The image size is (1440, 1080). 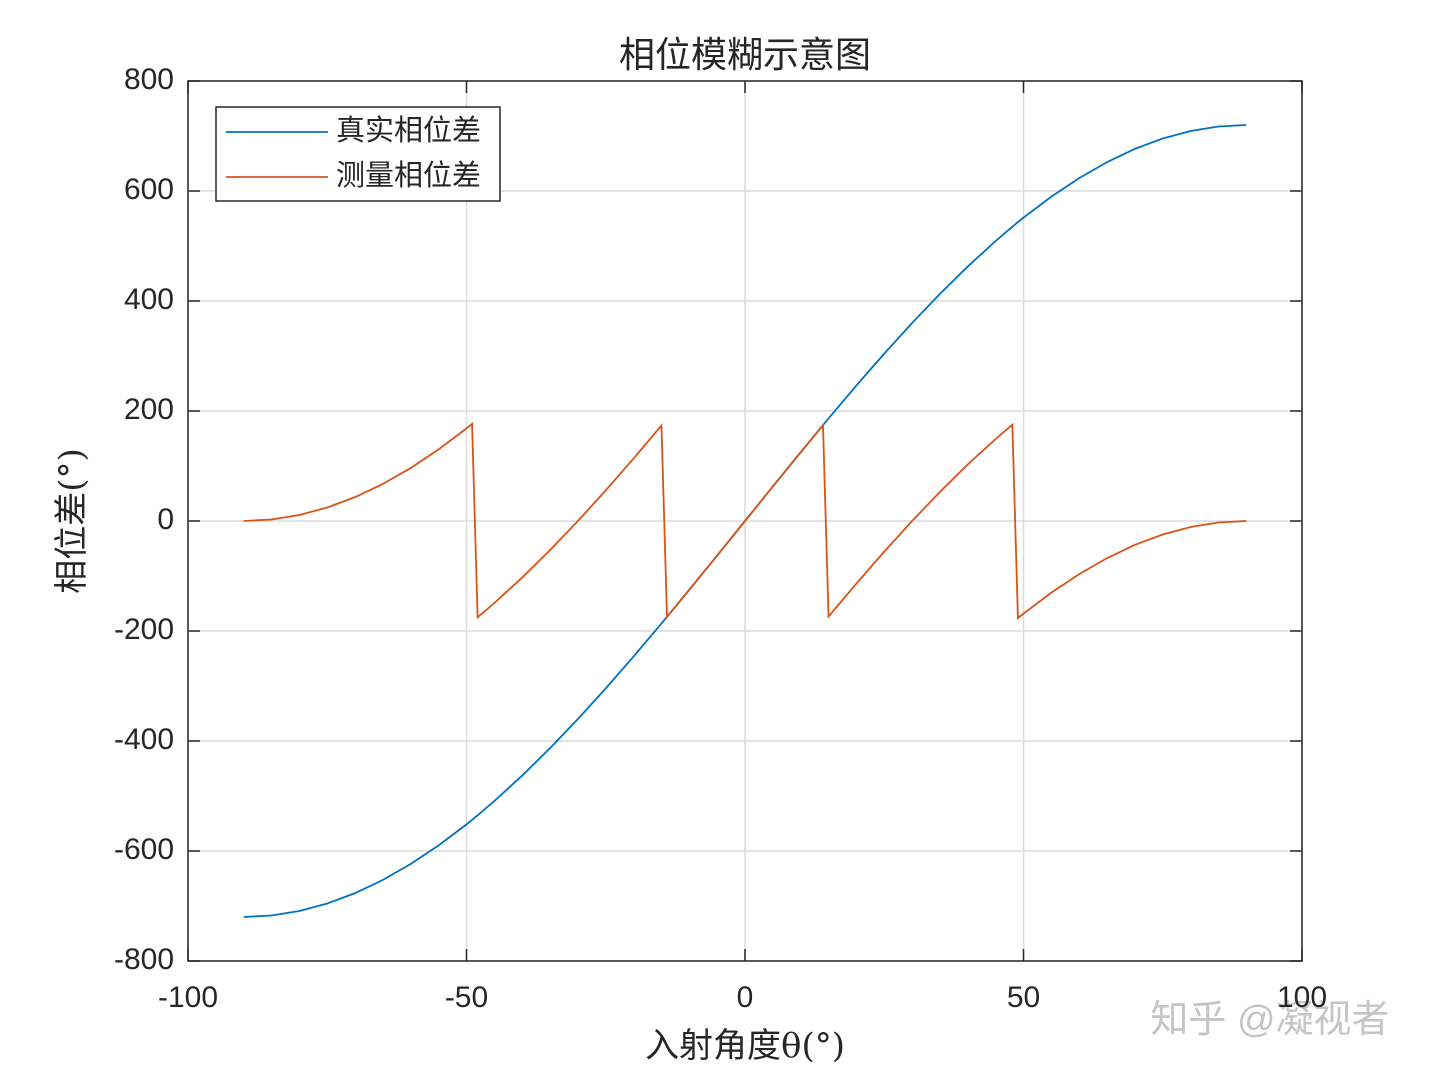 I want to click on y-tick-label: 600, so click(x=149, y=189).